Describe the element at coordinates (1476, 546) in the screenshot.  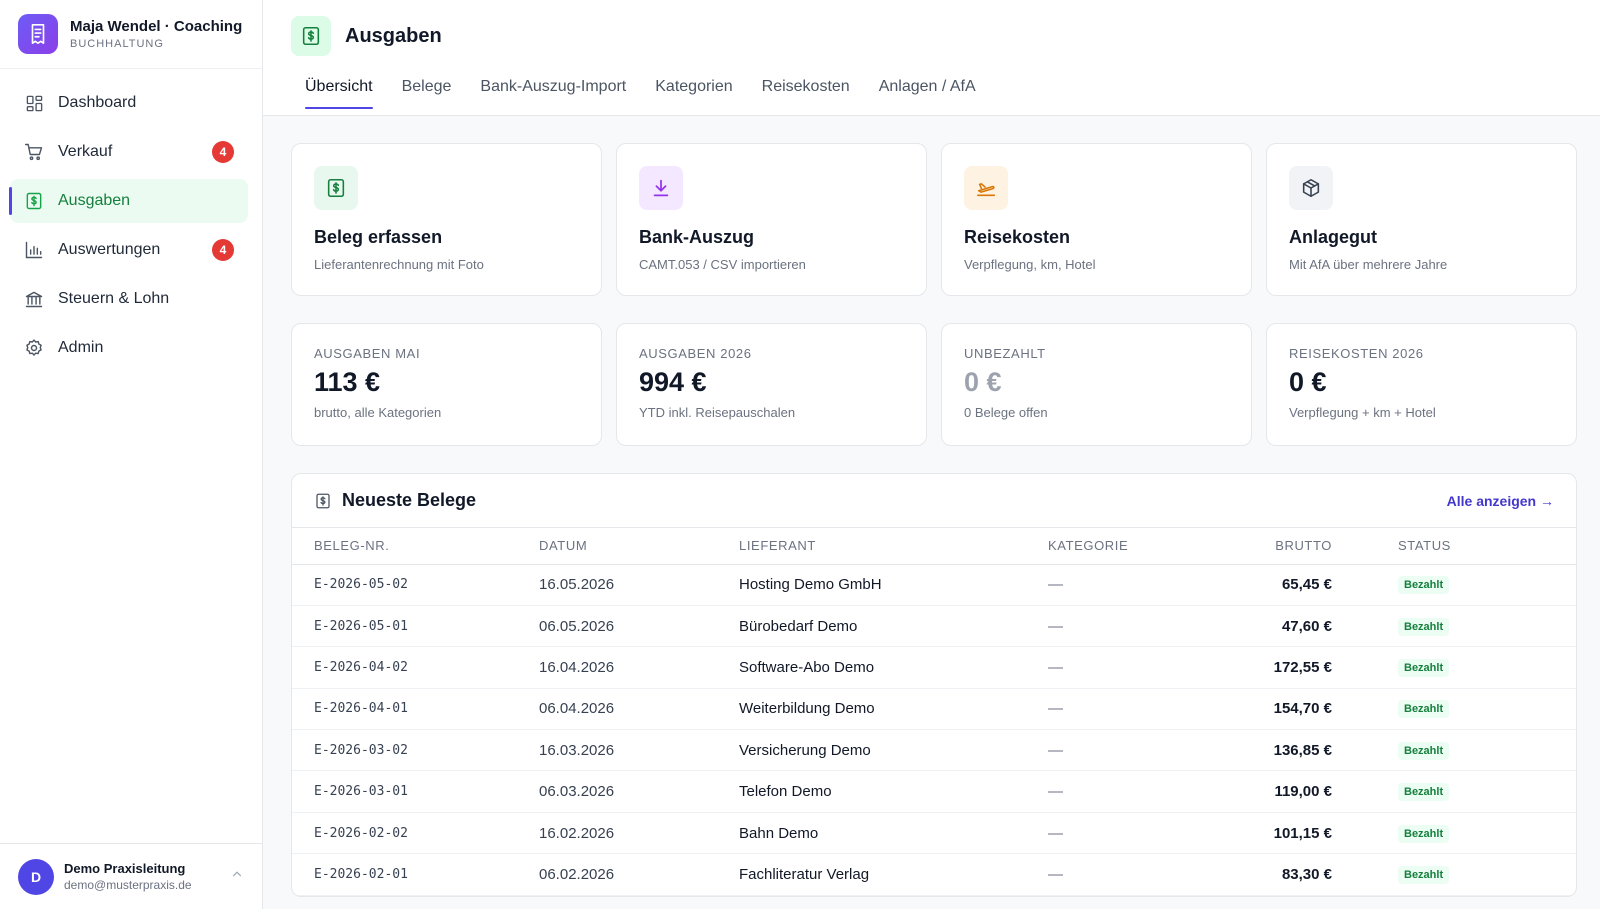
I see `column-header-status: STATUS` at that location.